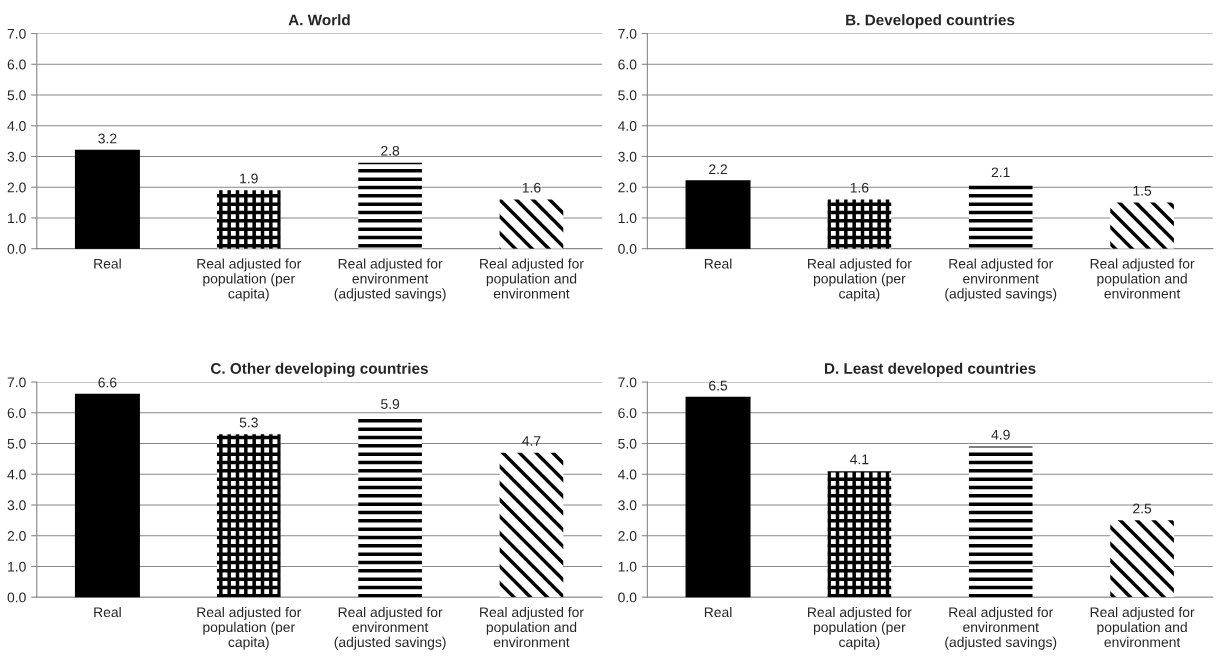 This screenshot has height=671, width=1225. Describe the element at coordinates (107, 382) in the screenshot. I see `data-label: 6.6` at that location.